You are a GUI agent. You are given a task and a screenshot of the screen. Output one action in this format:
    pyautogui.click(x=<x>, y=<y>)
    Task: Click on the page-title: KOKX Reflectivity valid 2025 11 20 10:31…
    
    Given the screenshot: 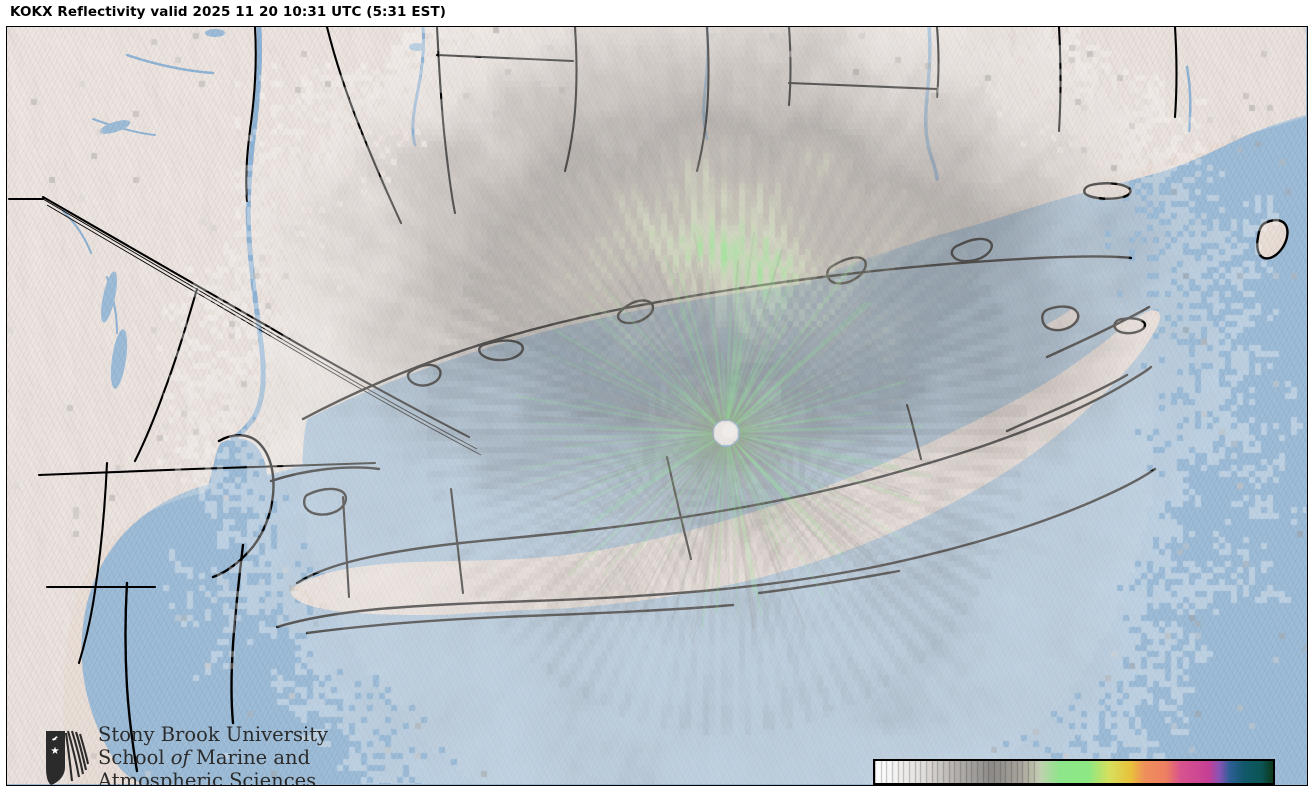 What is the action you would take?
    pyautogui.click(x=228, y=12)
    